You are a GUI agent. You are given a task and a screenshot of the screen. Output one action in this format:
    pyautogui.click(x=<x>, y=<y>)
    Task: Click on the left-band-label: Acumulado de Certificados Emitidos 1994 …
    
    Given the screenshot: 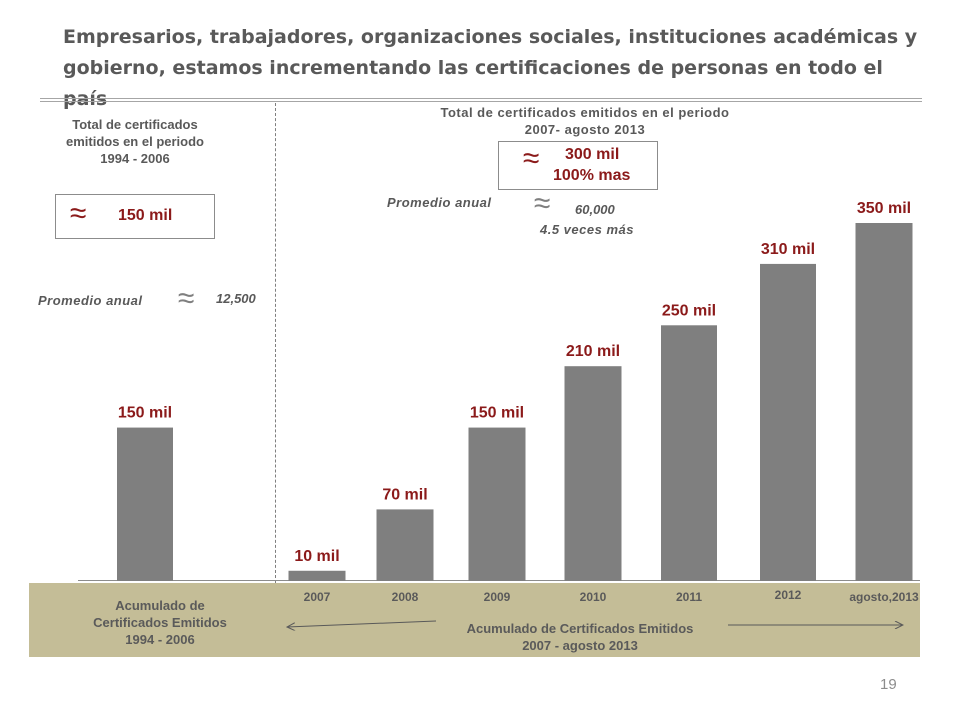 What is the action you would take?
    pyautogui.click(x=160, y=622)
    